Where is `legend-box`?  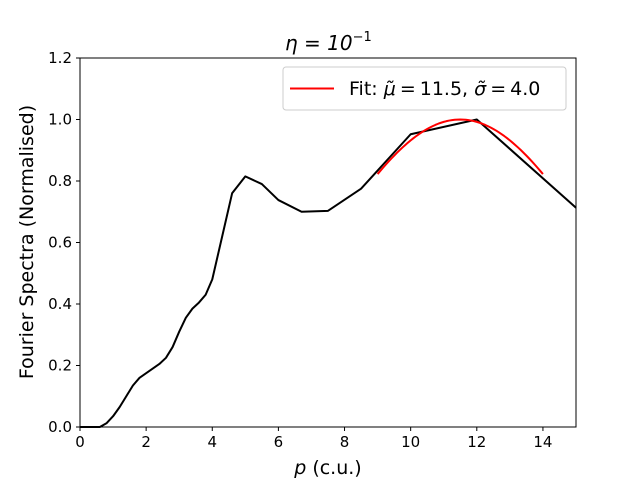
legend-box is located at coordinates (424, 88).